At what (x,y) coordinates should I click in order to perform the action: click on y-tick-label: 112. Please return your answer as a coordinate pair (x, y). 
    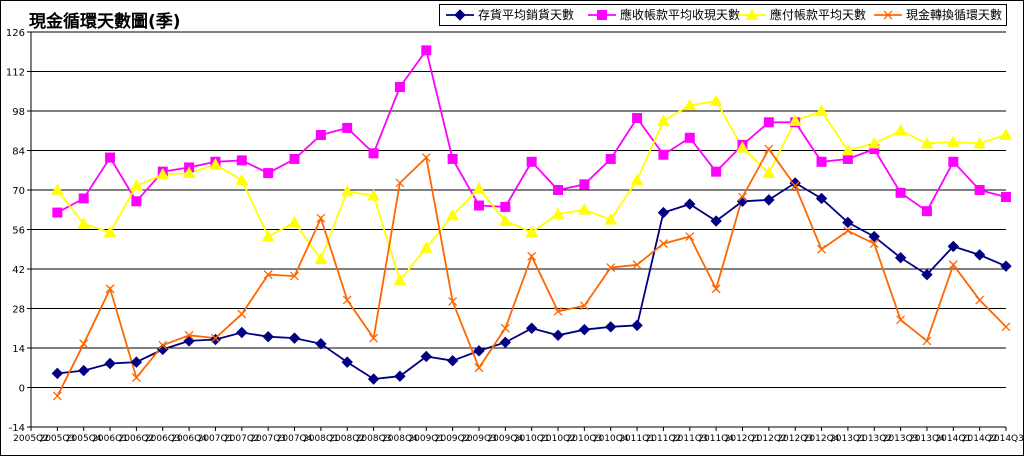
    Looking at the image, I should click on (15, 73).